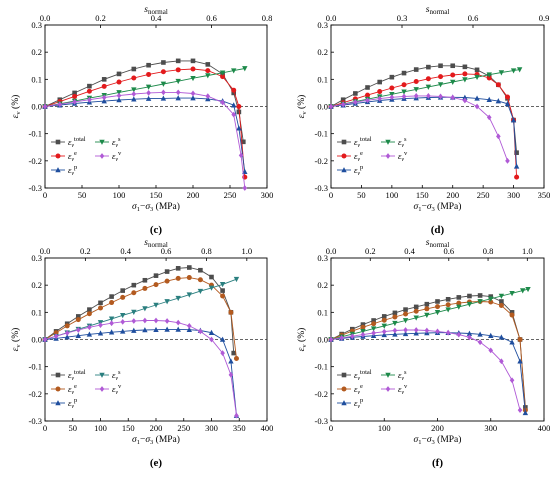 This screenshot has height=478, width=550. What do you see at coordinates (350, 403) in the screenshot?
I see `legend-entry: εvp` at bounding box center [350, 403].